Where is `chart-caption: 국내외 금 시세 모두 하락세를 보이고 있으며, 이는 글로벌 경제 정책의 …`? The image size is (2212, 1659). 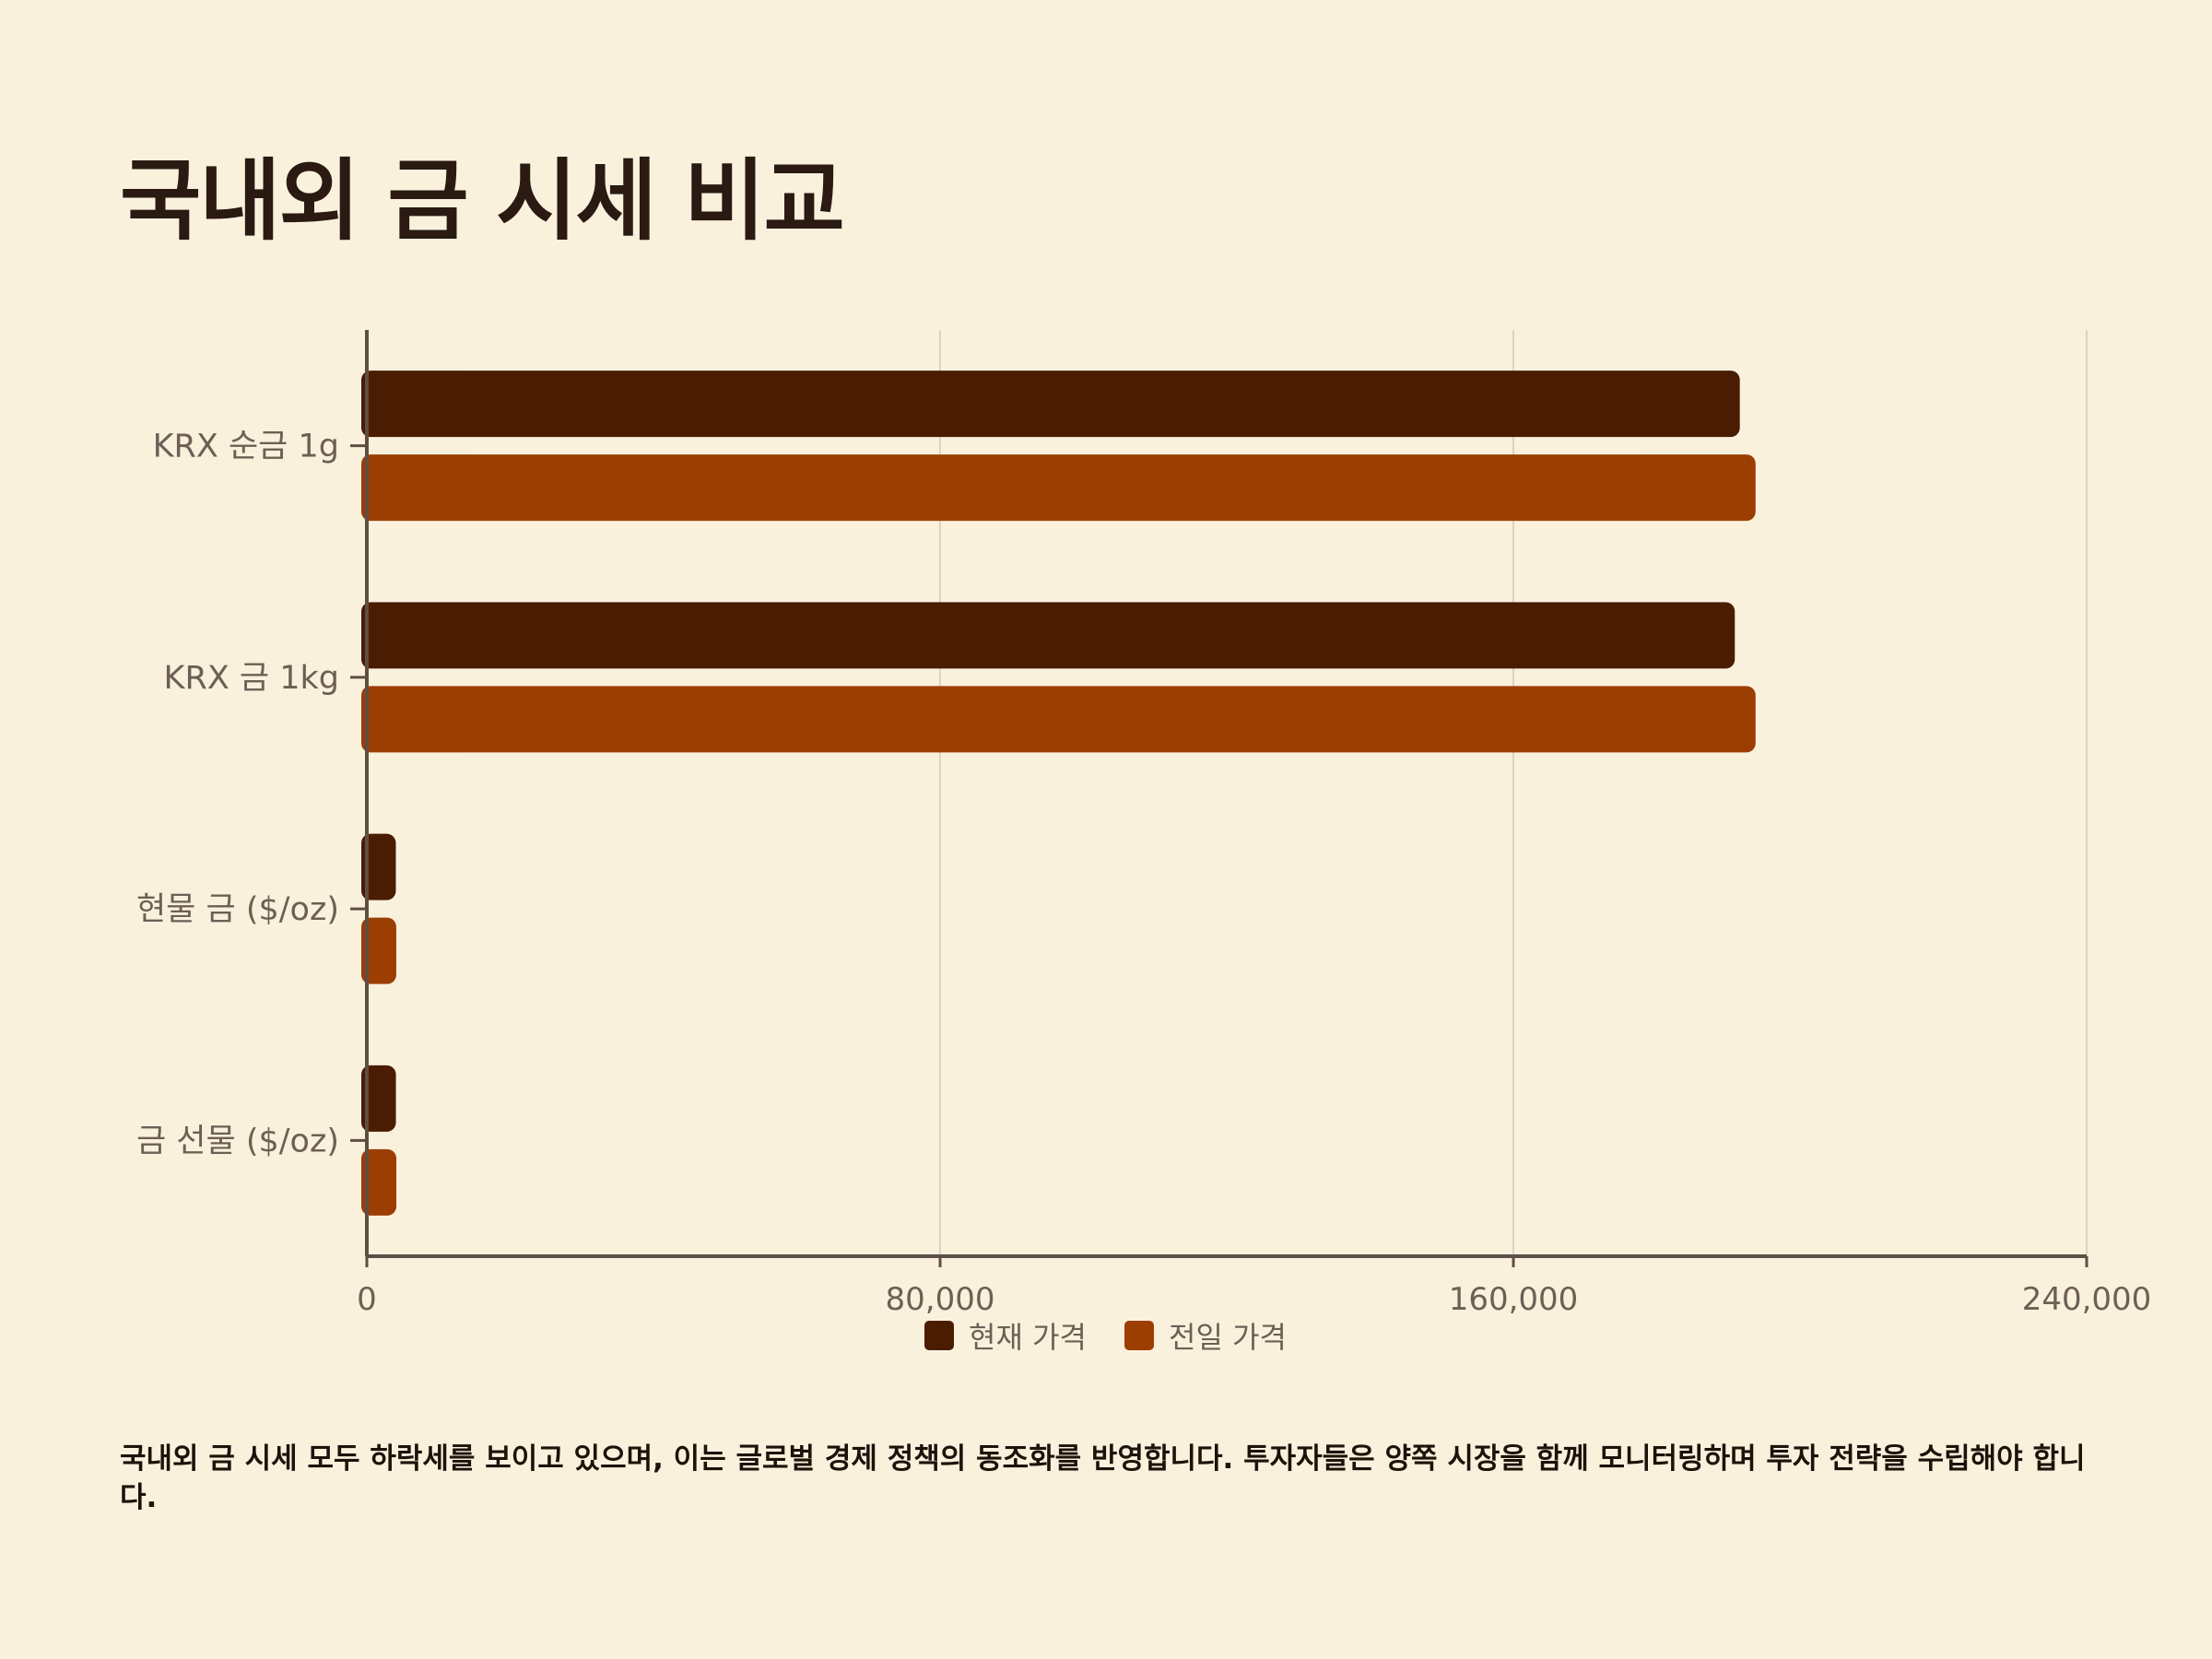 chart-caption: 국내외 금 시세 모두 하락세를 보이고 있으며, 이는 글로벌 경제 정책의 … is located at coordinates (1103, 1478).